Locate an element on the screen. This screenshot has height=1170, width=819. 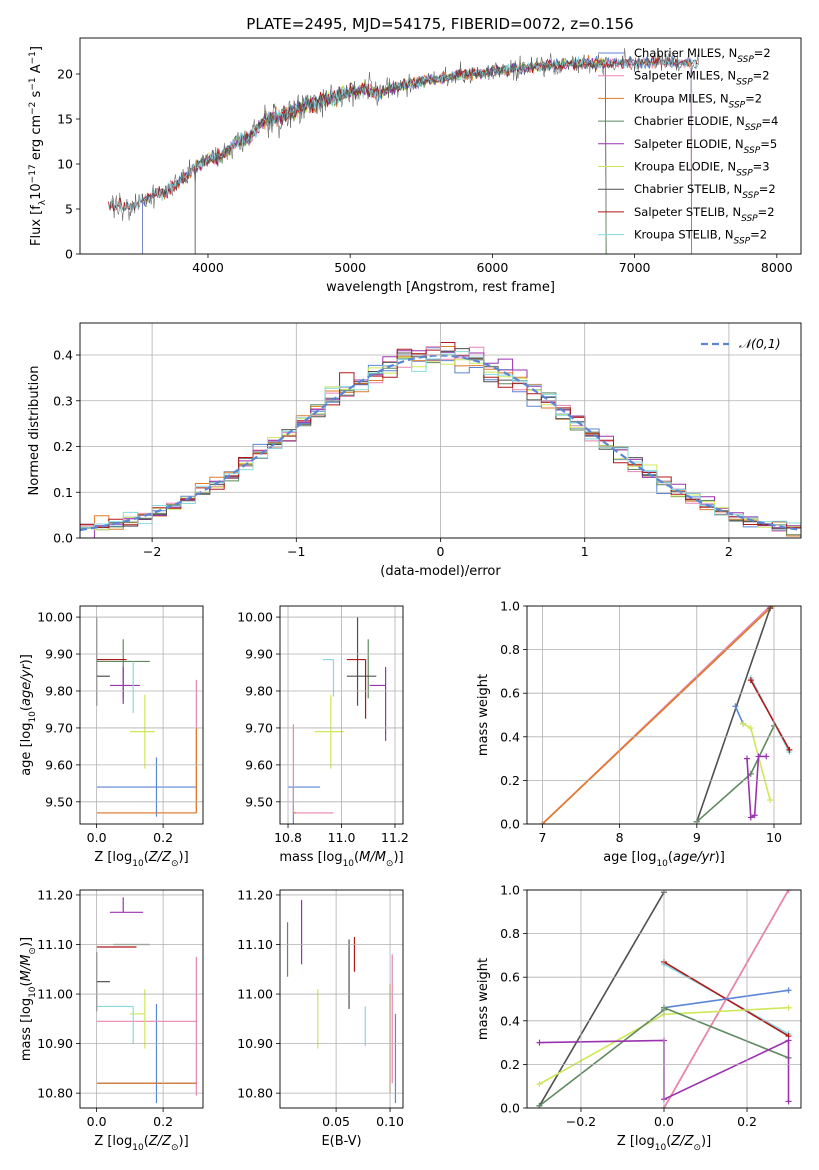
x-tick-label: 4000 is located at coordinates (208, 267).